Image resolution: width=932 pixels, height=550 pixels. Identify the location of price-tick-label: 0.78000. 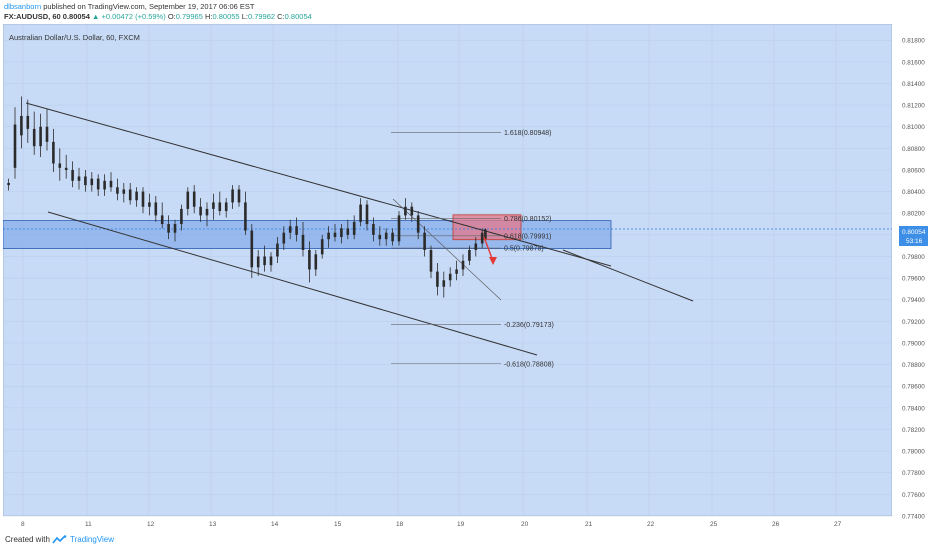
(913, 452).